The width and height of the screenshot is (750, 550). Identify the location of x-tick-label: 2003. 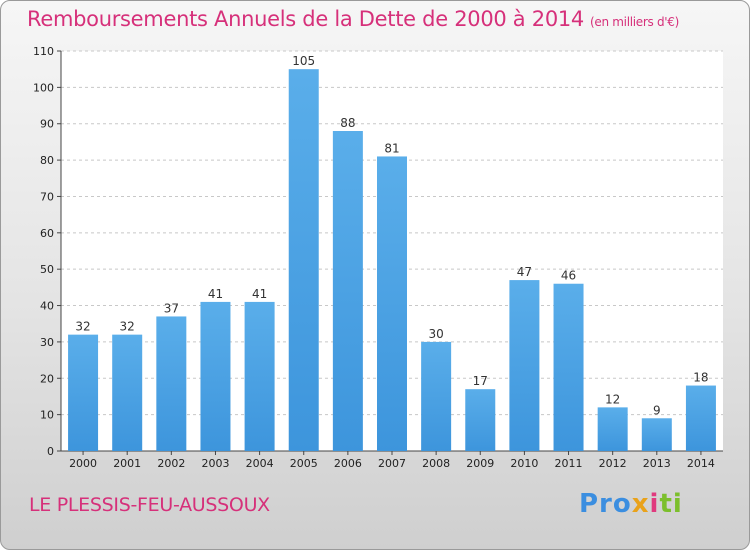
(215, 463).